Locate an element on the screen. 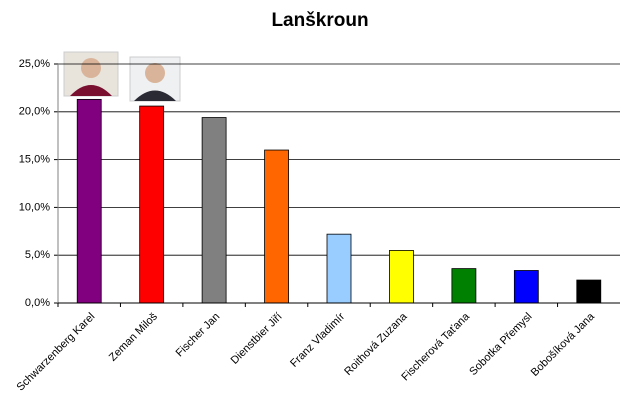  x-tick-label: Franz Vladimír is located at coordinates (317, 339).